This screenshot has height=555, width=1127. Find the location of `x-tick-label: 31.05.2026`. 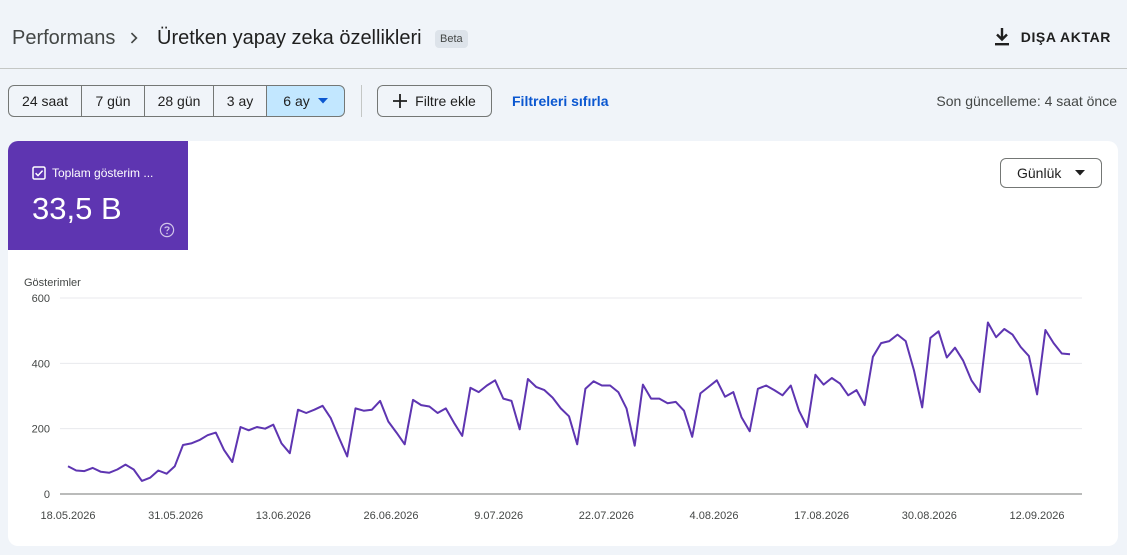

x-tick-label: 31.05.2026 is located at coordinates (175, 516).